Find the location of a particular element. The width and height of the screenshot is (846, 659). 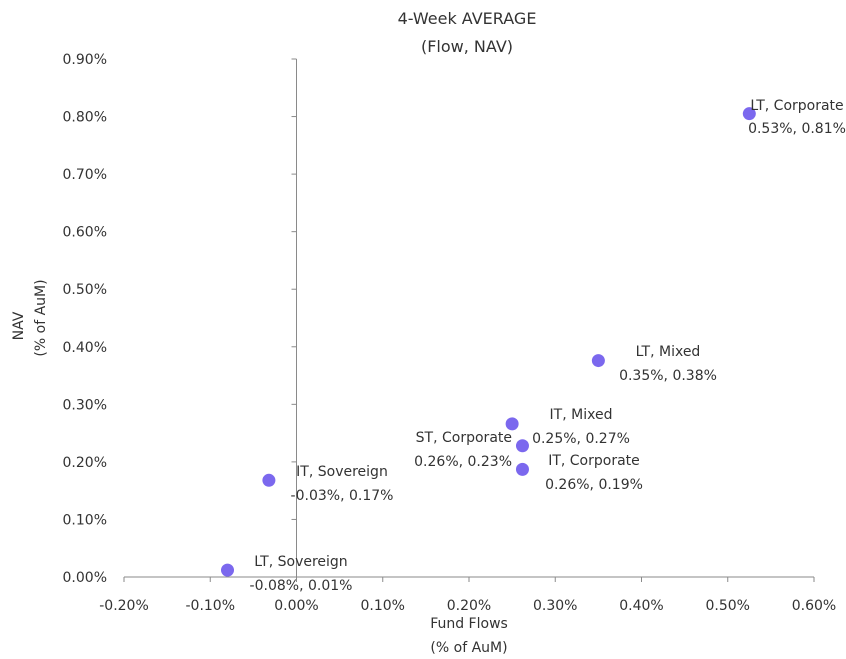

y-tick-label: 0.20% is located at coordinates (85, 463).